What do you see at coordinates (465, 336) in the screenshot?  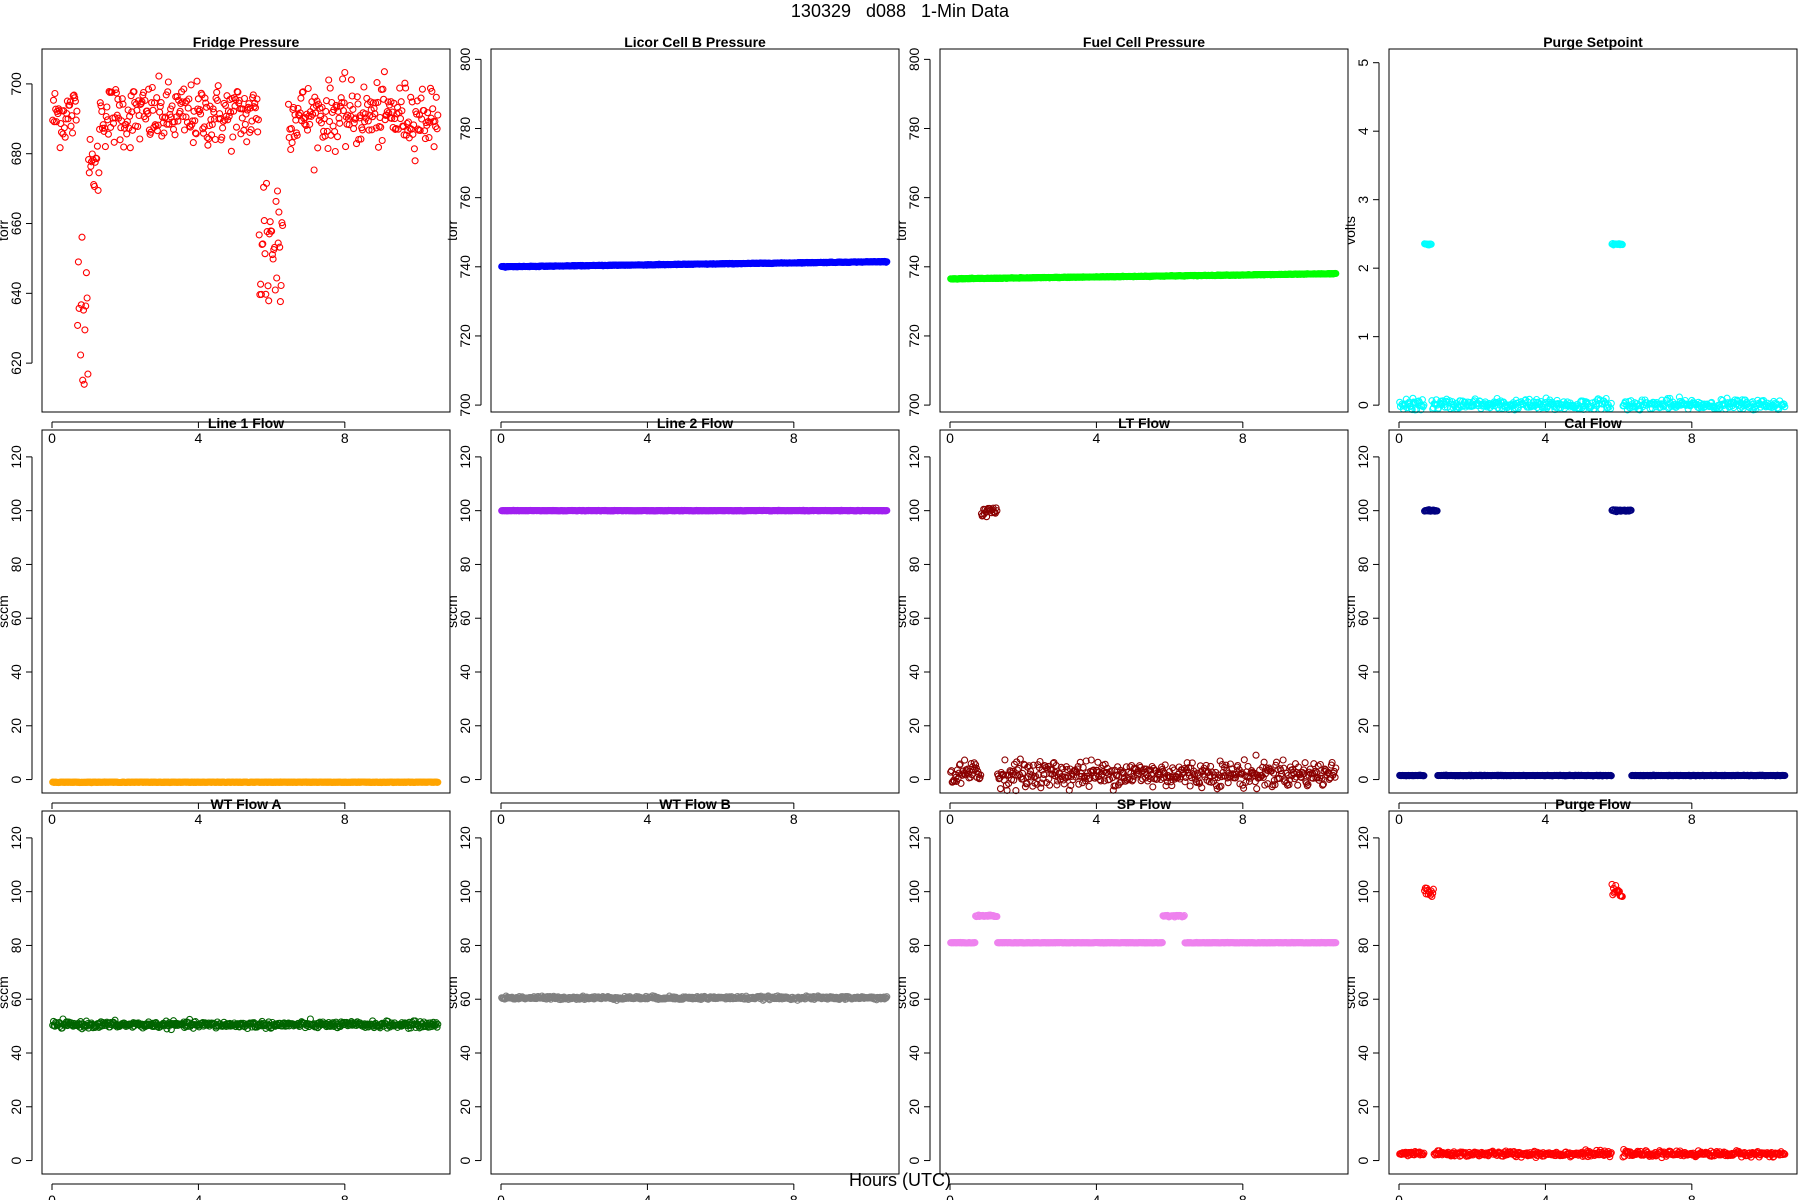 I see `y-tick-label: 720` at bounding box center [465, 336].